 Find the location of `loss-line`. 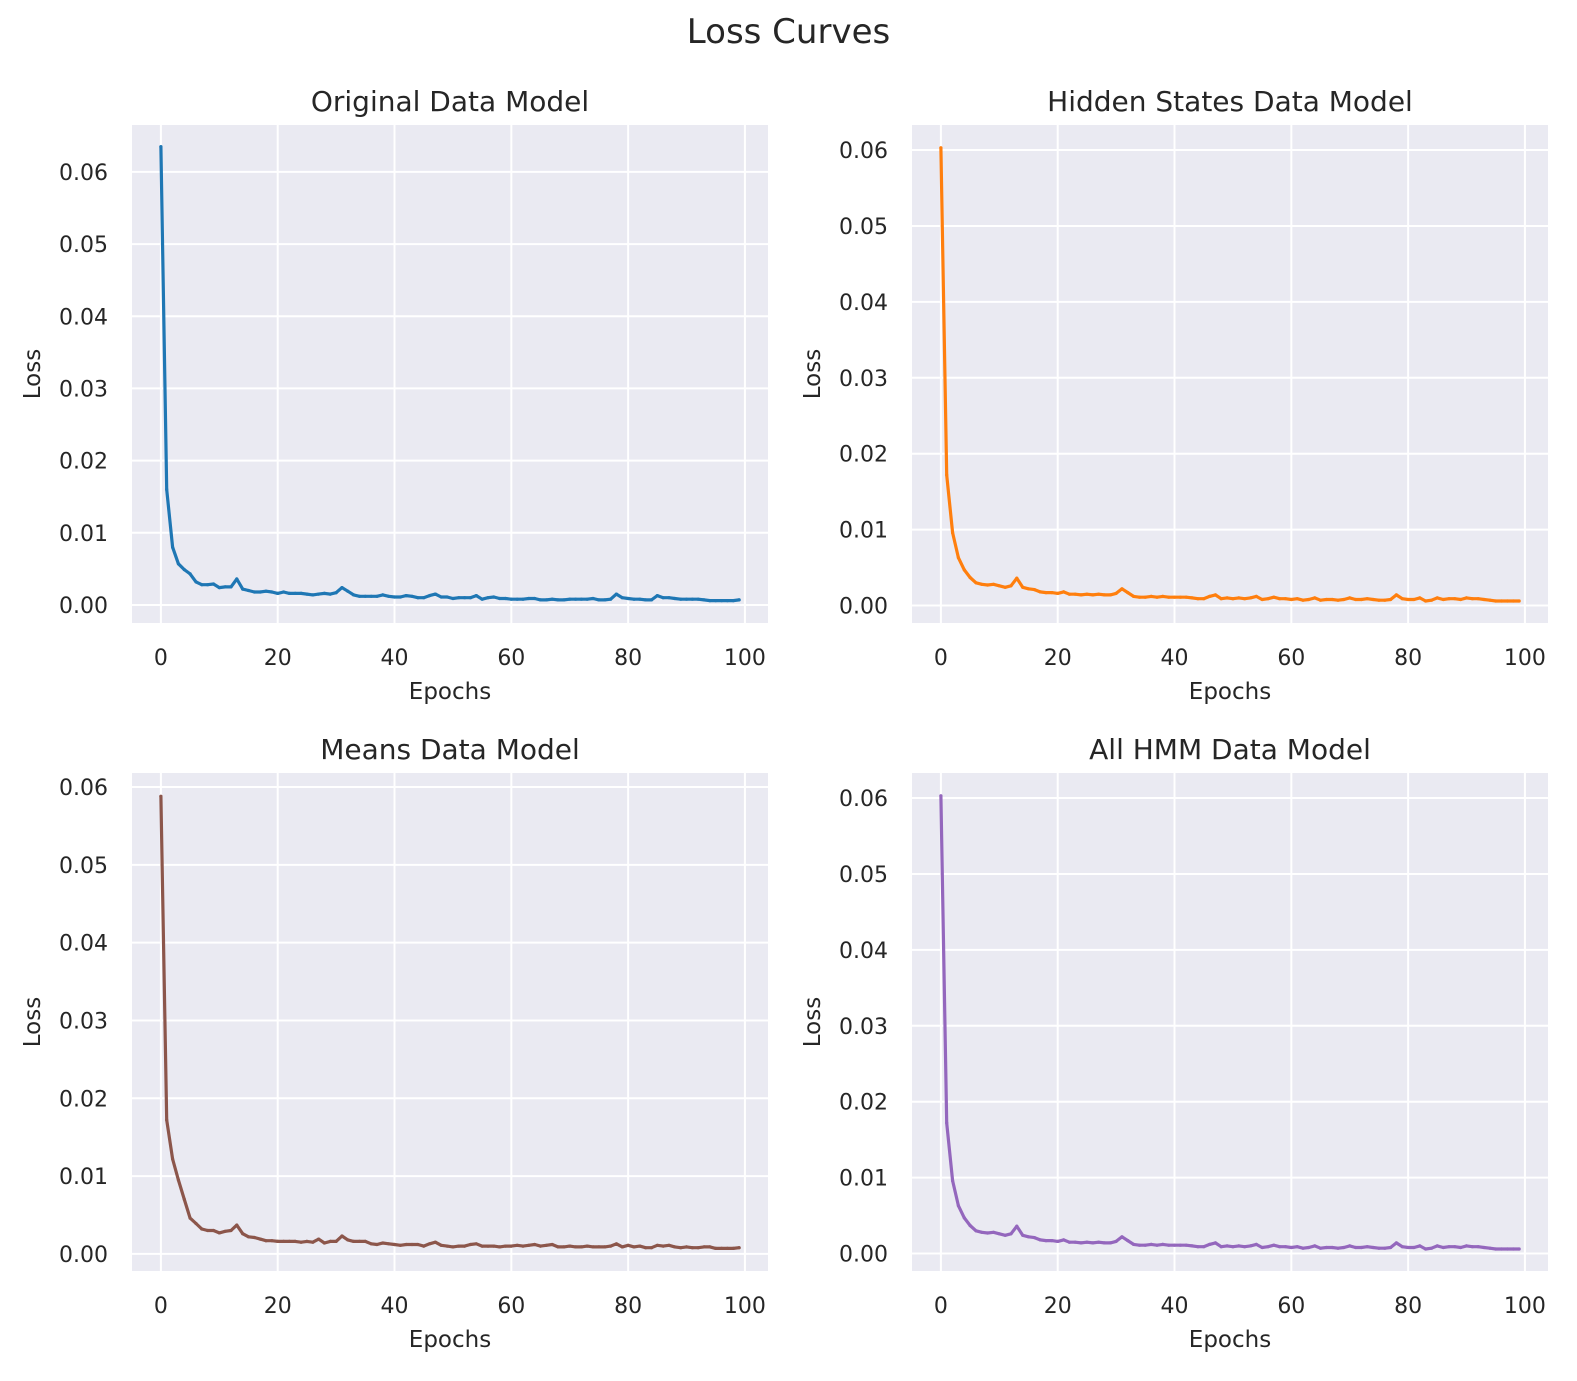

loss-line is located at coordinates (1230, 1022).